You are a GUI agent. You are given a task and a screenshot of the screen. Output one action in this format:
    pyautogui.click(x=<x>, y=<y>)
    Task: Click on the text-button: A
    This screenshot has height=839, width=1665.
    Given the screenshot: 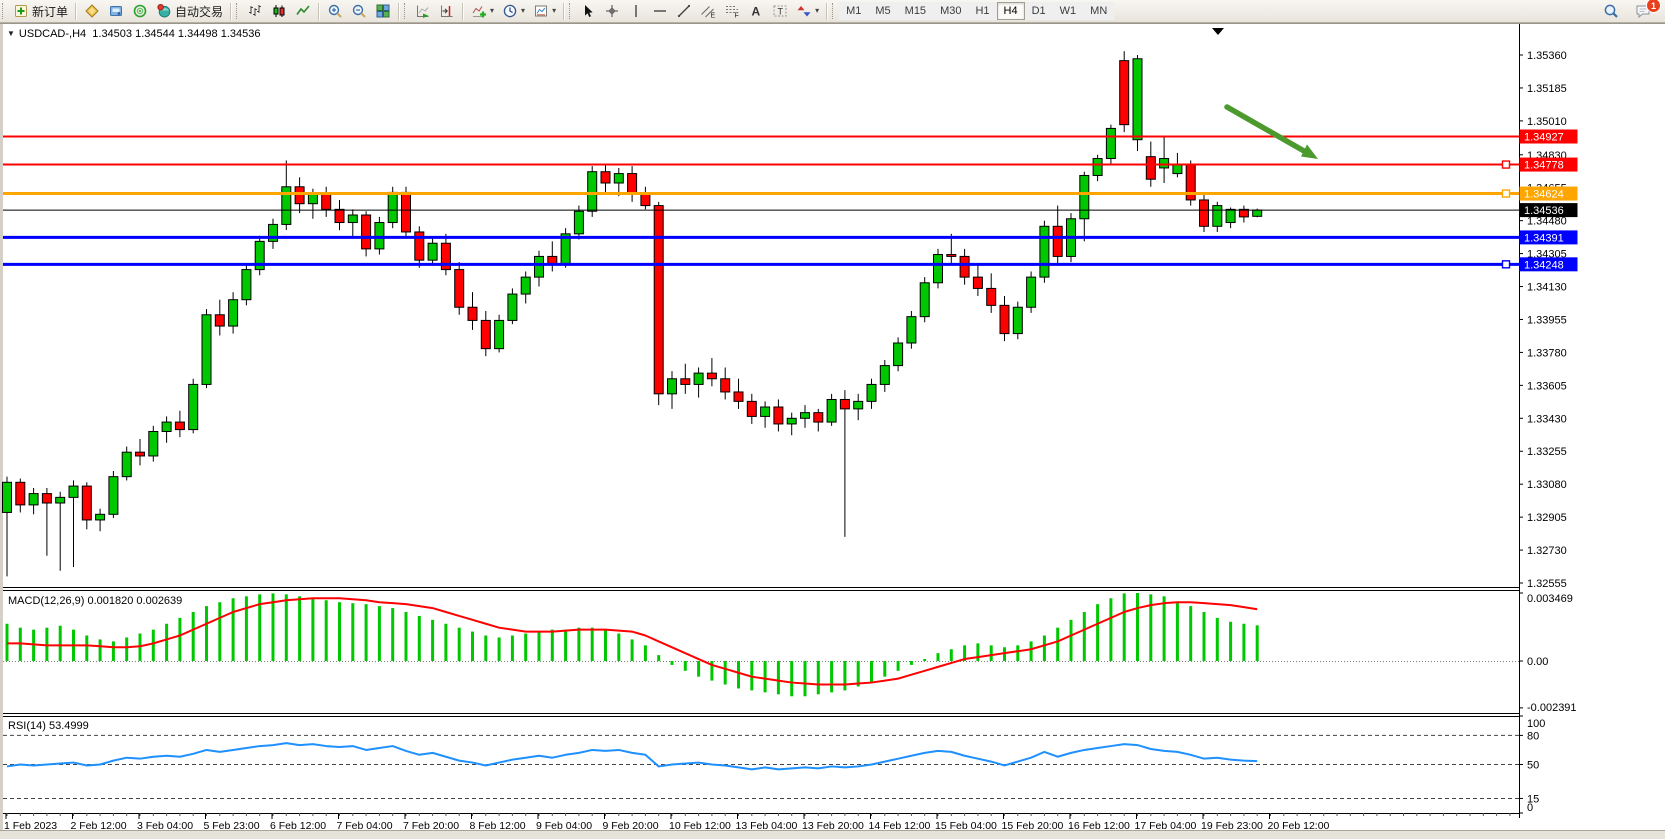 What is the action you would take?
    pyautogui.click(x=756, y=11)
    